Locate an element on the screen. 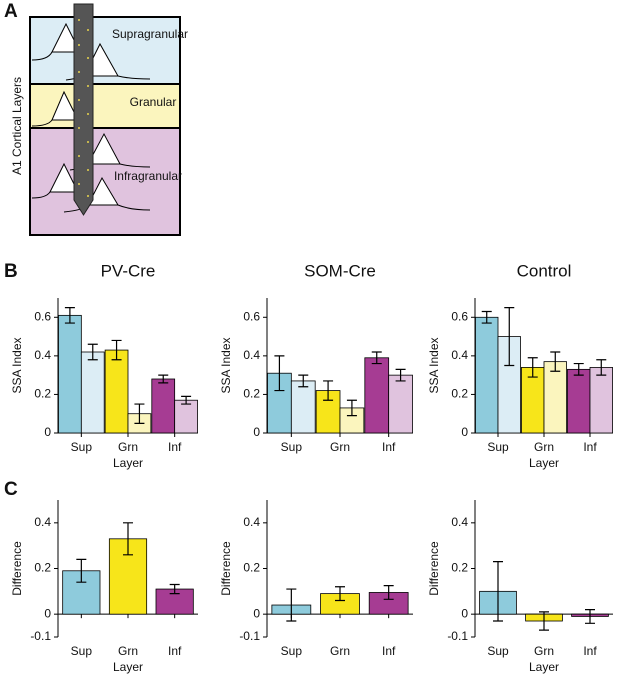 This screenshot has height=677, width=617. layer-label: Infragranular is located at coordinates (148, 176).